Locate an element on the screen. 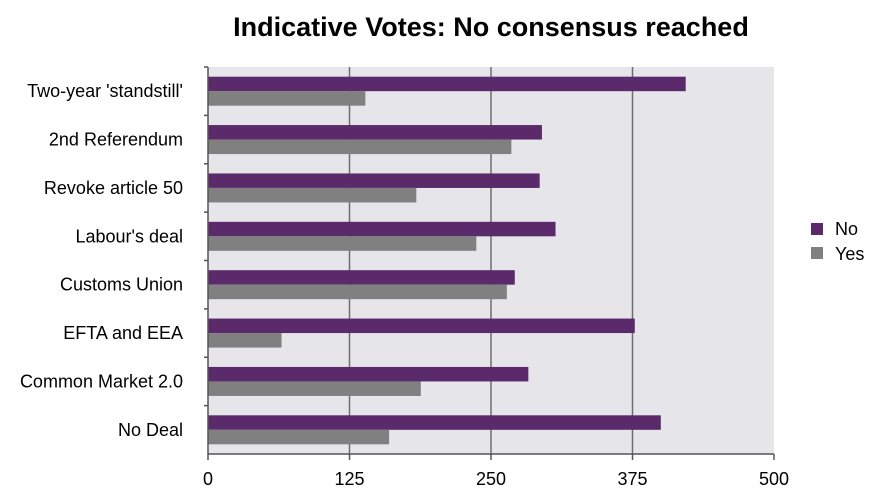 The width and height of the screenshot is (877, 496). category-label: 2nd Referendum is located at coordinates (116, 140).